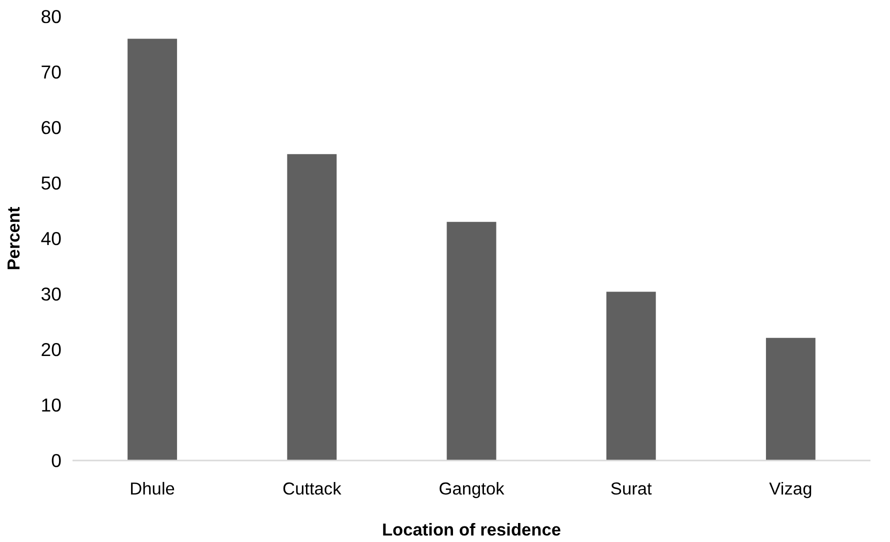  What do you see at coordinates (471, 488) in the screenshot?
I see `x-tick-label: Gangtok` at bounding box center [471, 488].